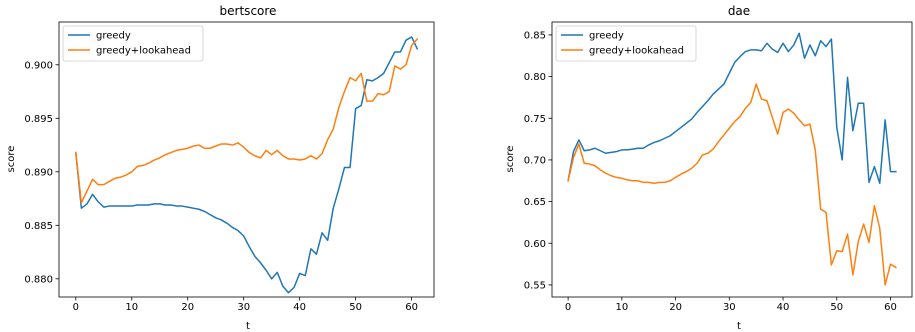 The height and width of the screenshot is (332, 915). What do you see at coordinates (739, 326) in the screenshot?
I see `dae-x-axis-label: t` at bounding box center [739, 326].